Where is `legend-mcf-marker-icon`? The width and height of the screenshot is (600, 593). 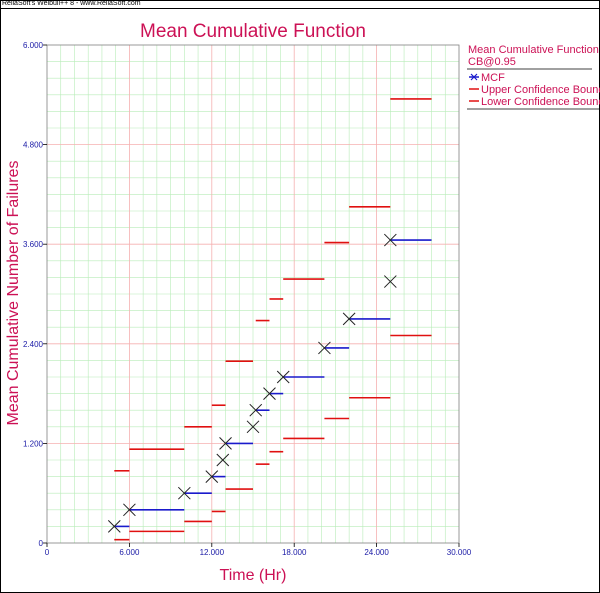
legend-mcf-marker-icon is located at coordinates (474, 77).